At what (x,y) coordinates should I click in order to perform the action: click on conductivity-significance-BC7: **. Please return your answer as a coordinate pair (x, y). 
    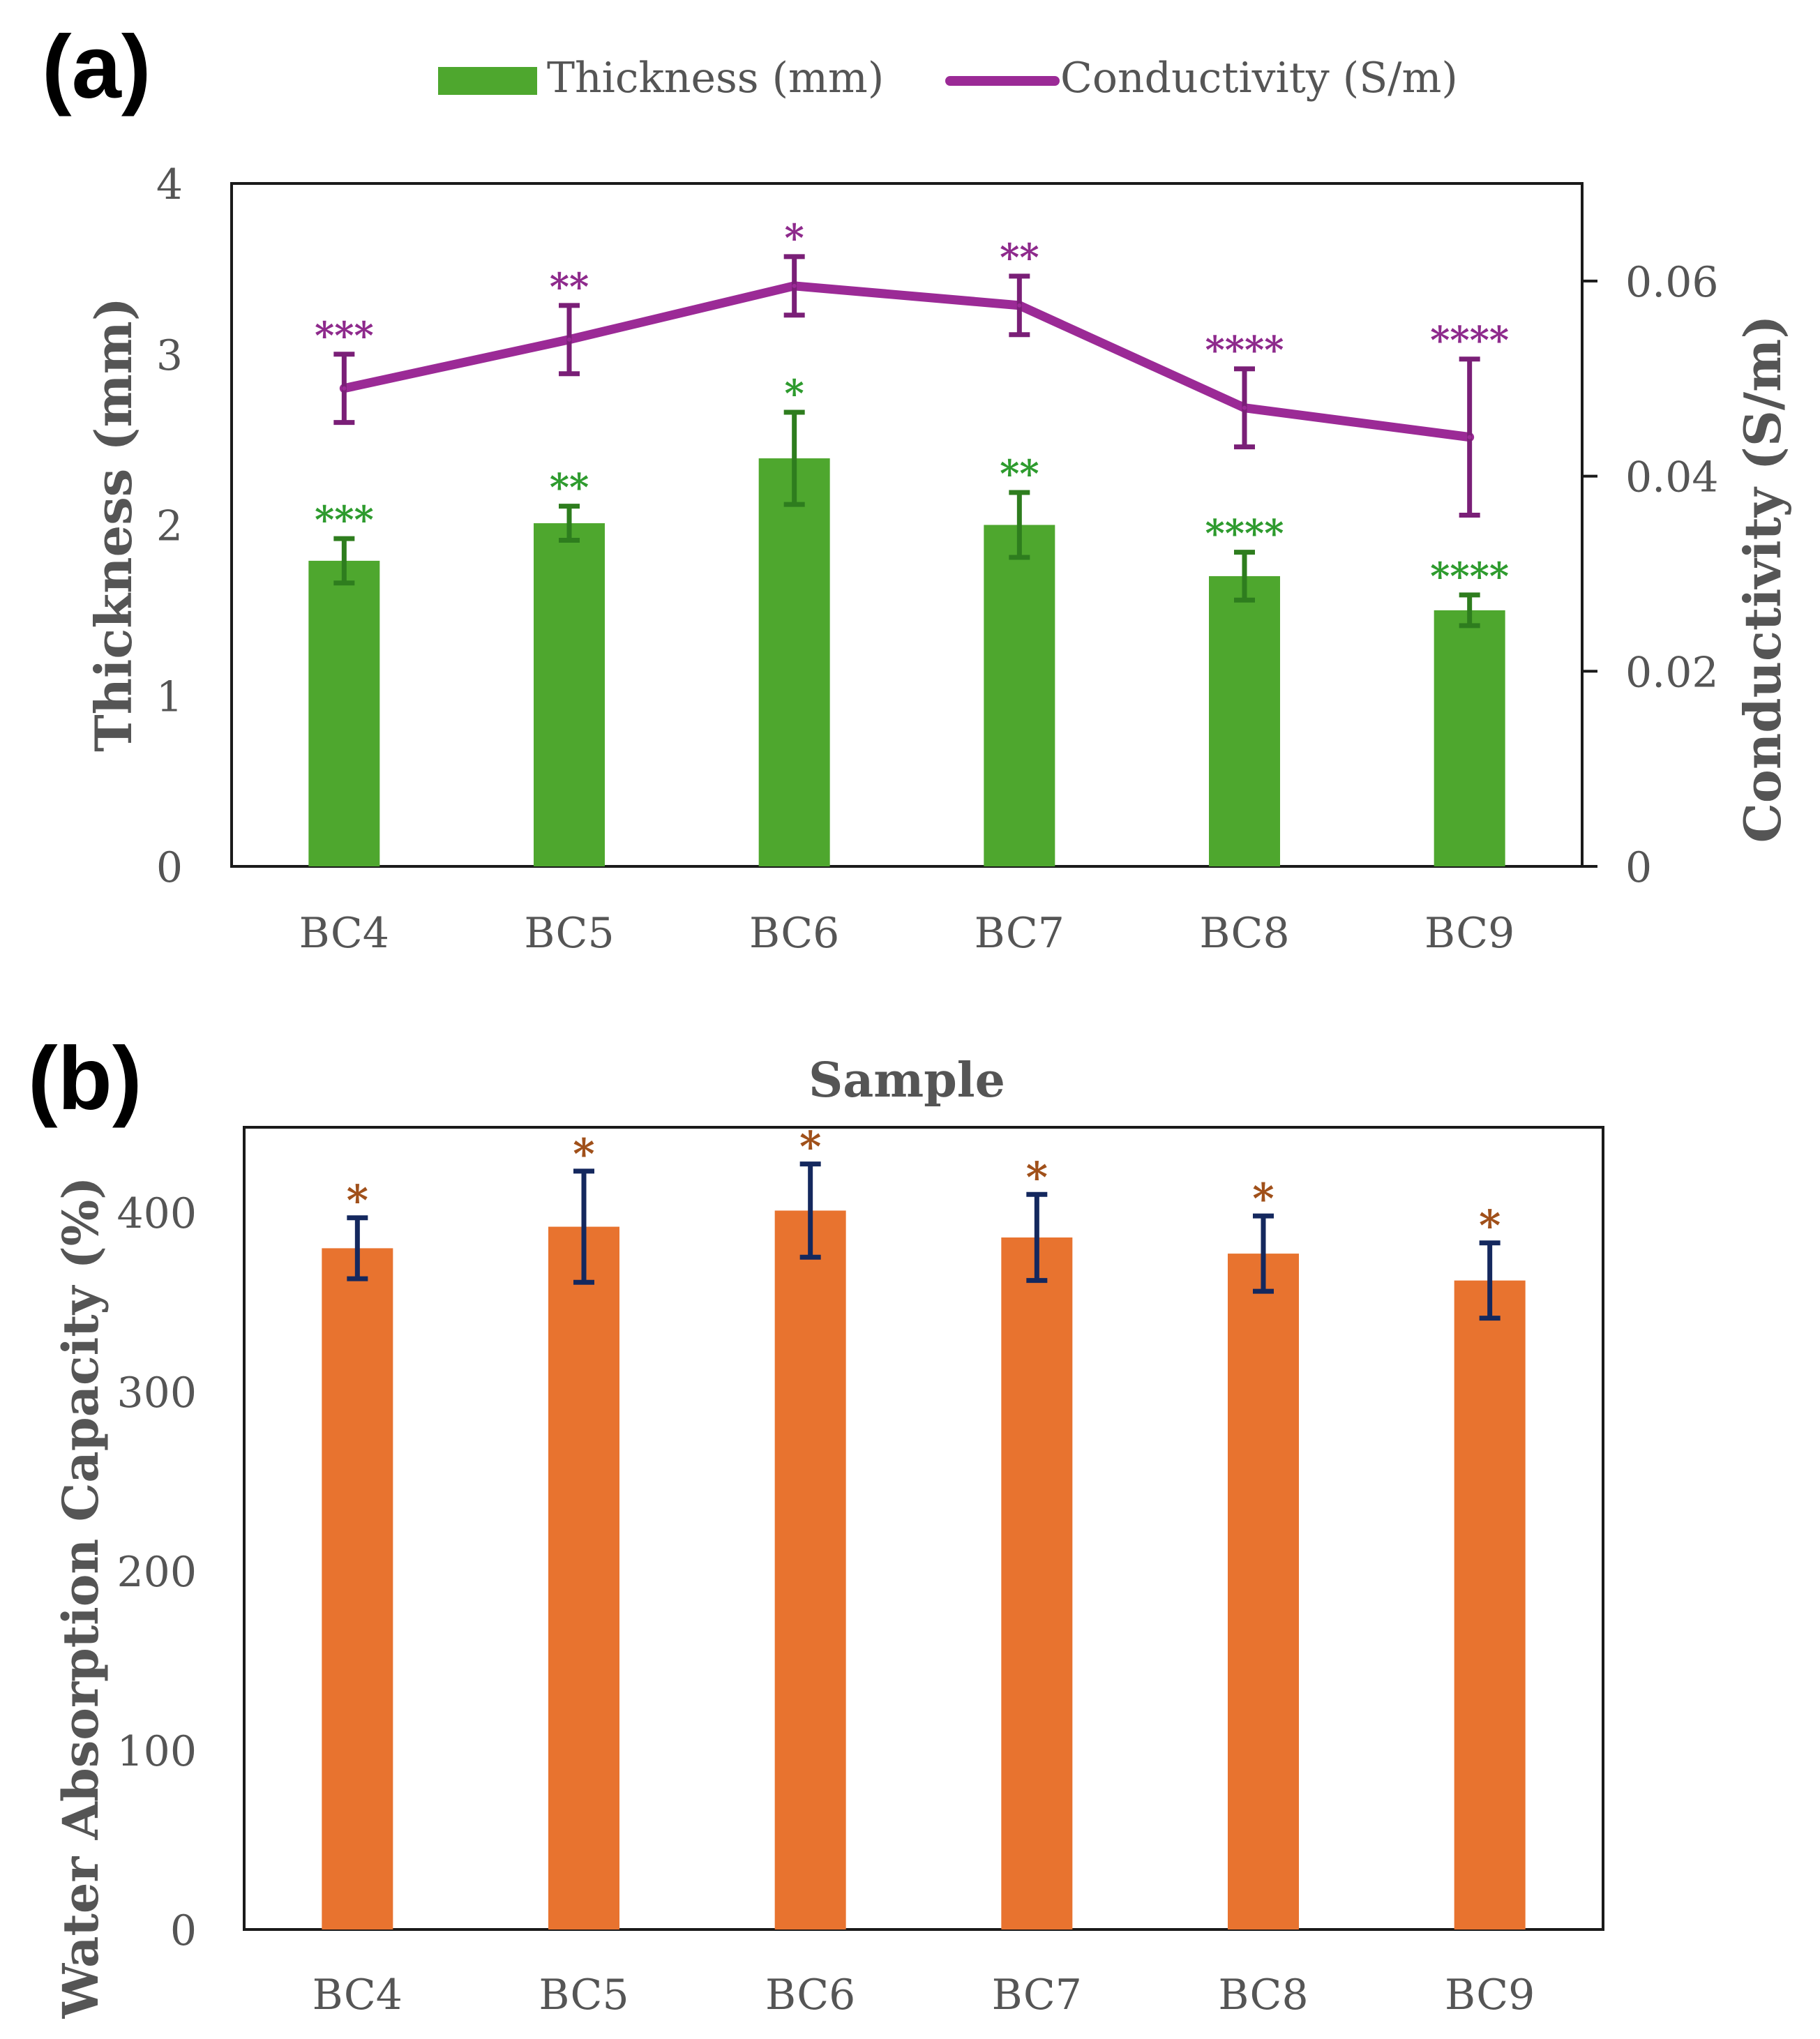
    Looking at the image, I should click on (1019, 258).